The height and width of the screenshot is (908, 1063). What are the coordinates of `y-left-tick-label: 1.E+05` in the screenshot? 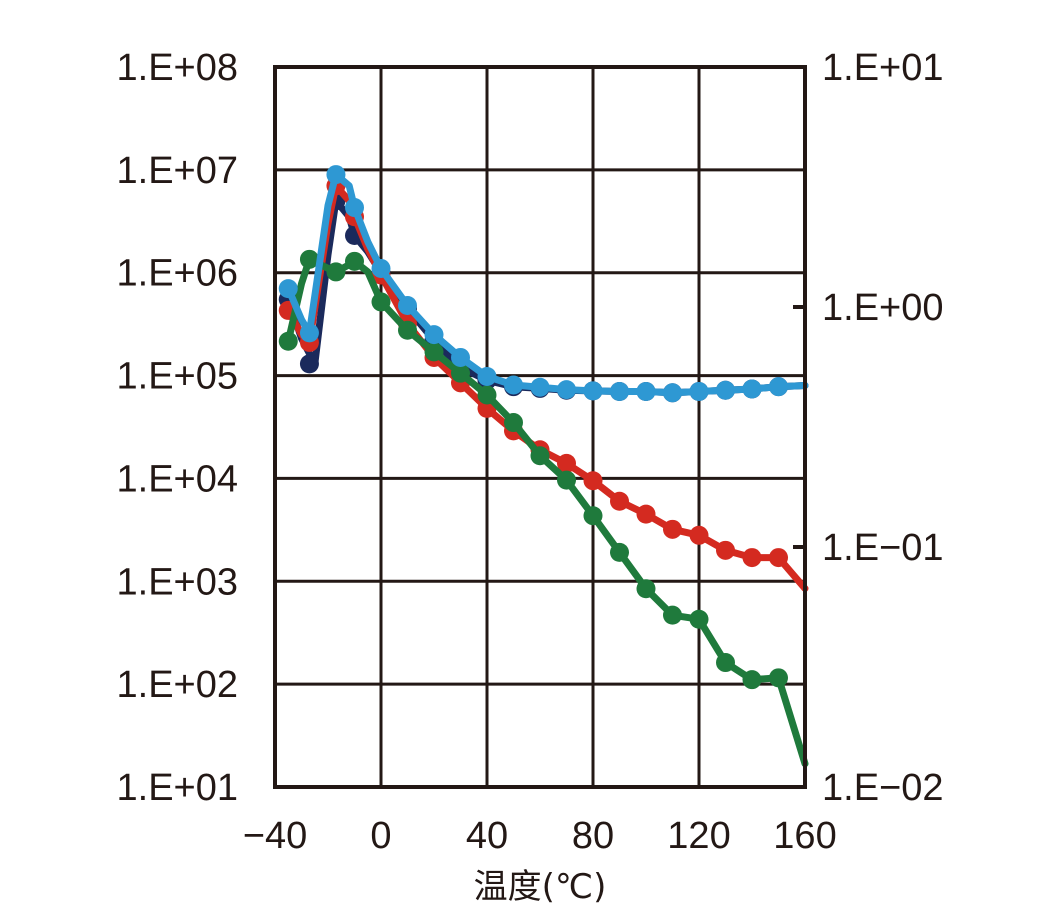 It's located at (178, 377).